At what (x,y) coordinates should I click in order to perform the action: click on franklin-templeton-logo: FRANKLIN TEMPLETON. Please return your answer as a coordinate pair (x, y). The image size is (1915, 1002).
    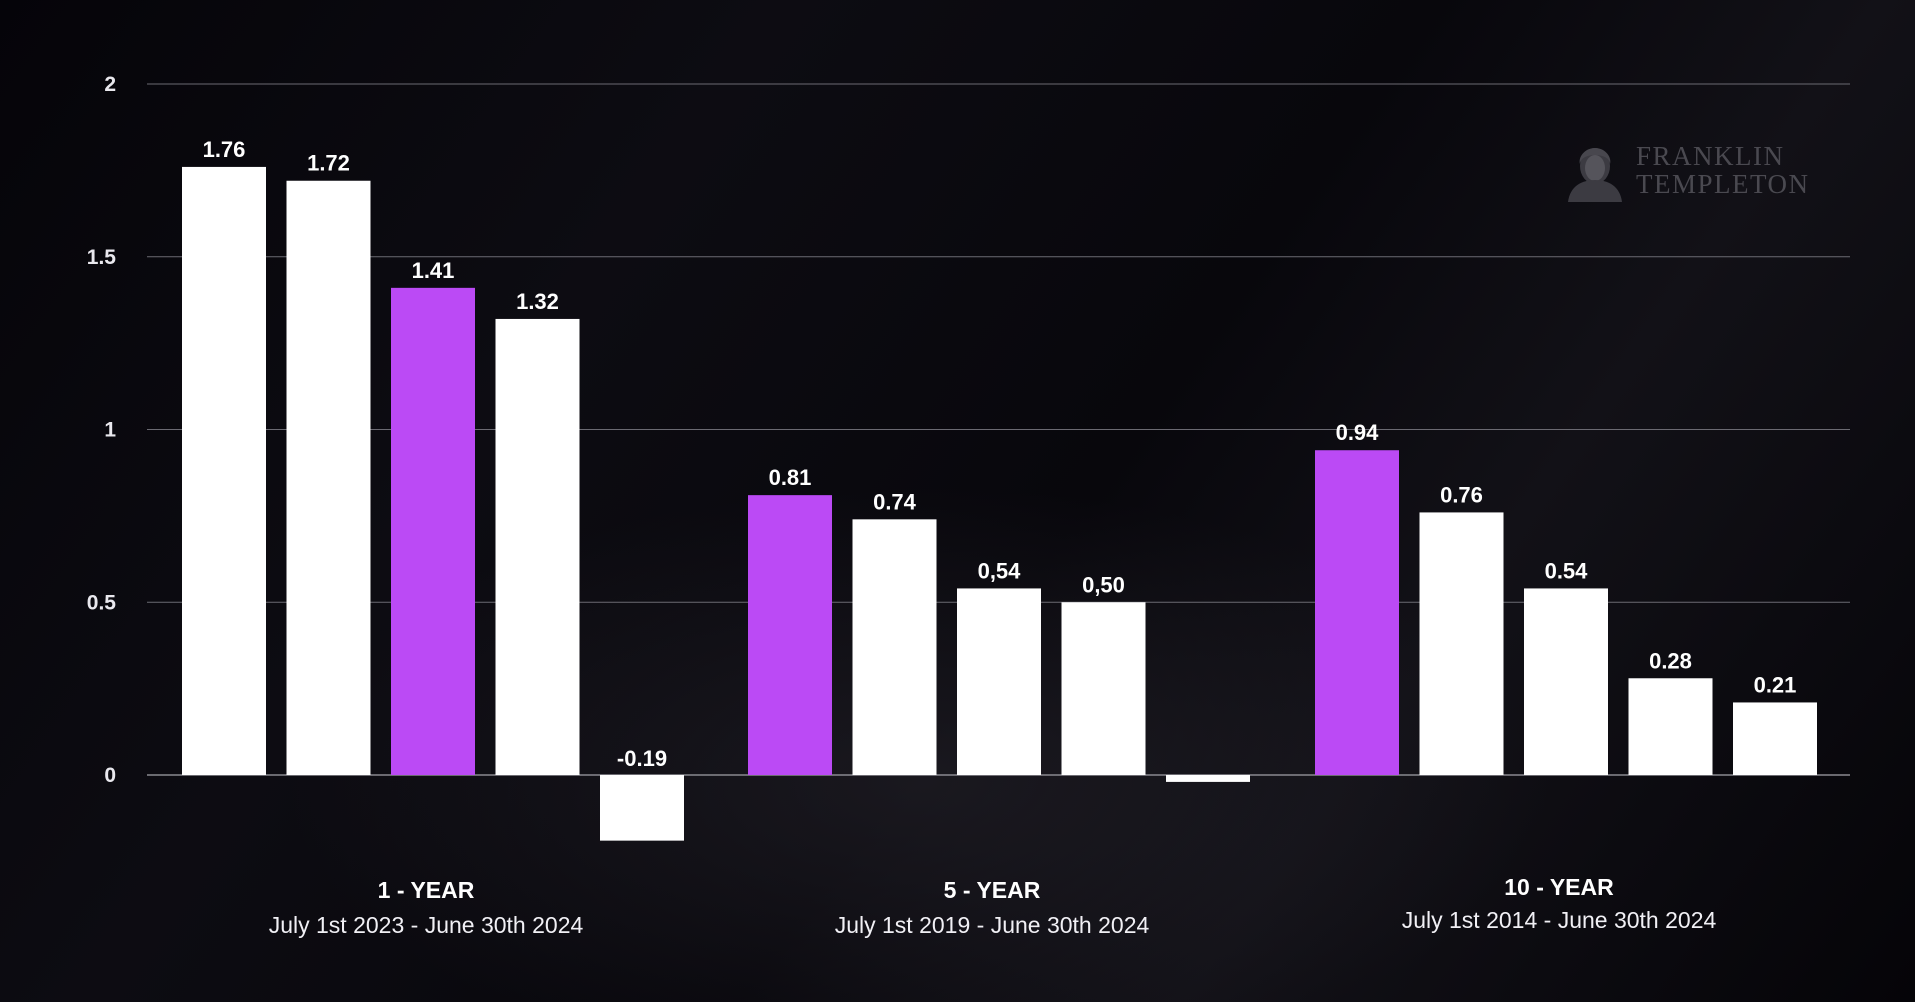
    Looking at the image, I should click on (1702, 174).